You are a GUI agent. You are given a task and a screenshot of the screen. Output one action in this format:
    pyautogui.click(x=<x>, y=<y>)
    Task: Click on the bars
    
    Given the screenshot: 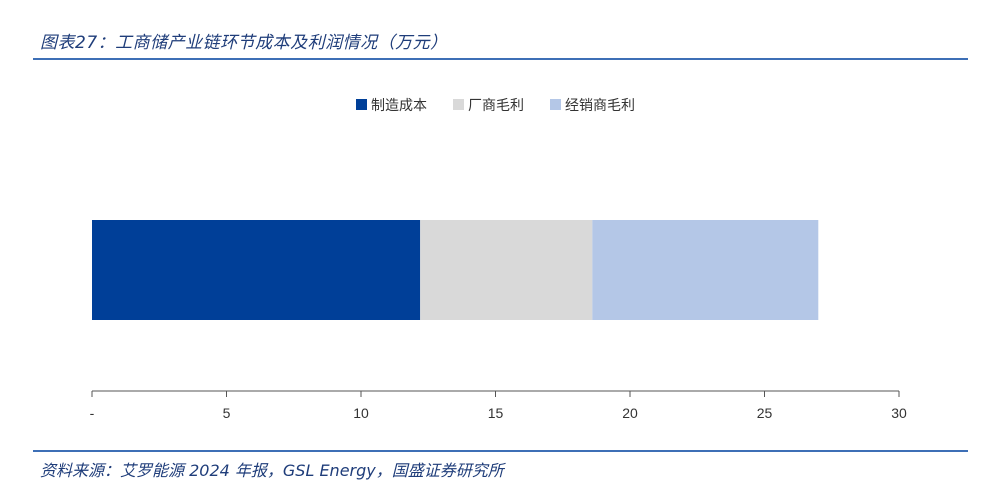 What is the action you would take?
    pyautogui.click(x=455, y=270)
    